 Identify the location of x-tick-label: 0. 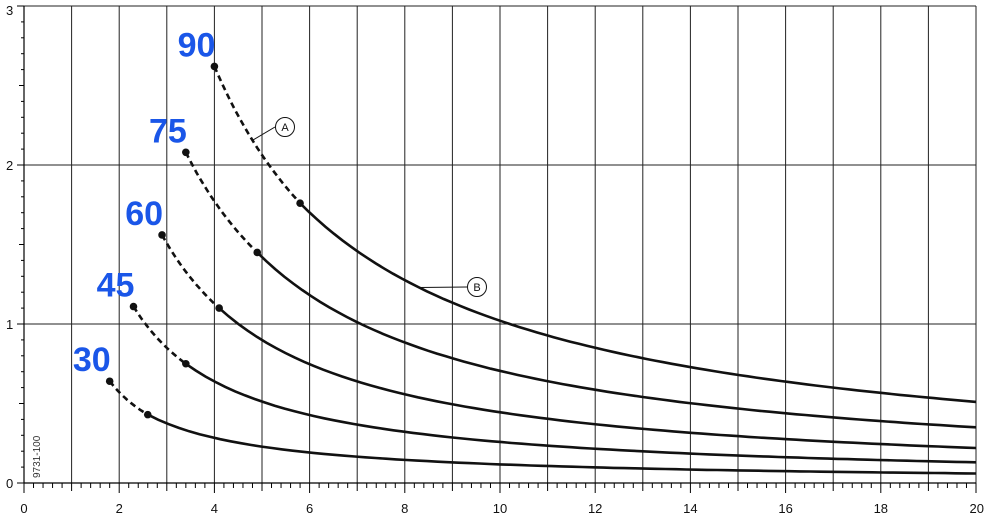
(23, 508).